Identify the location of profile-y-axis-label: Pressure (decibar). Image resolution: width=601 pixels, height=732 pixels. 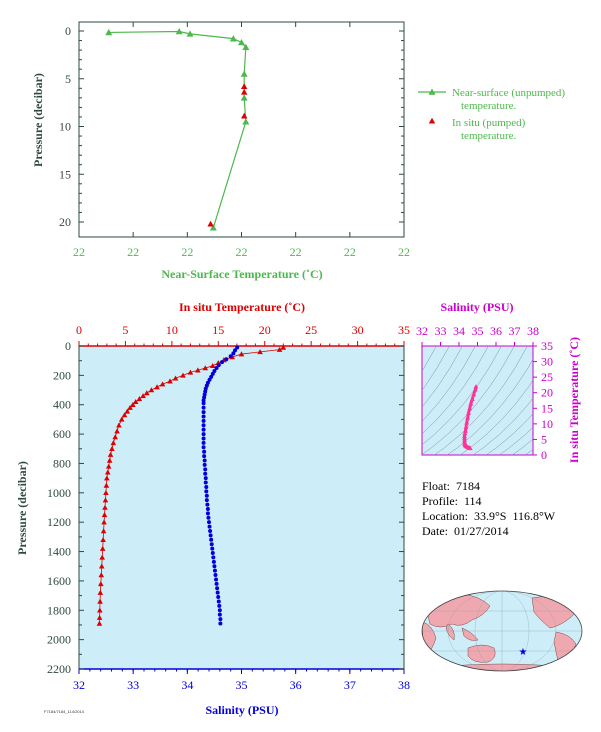
(22, 508).